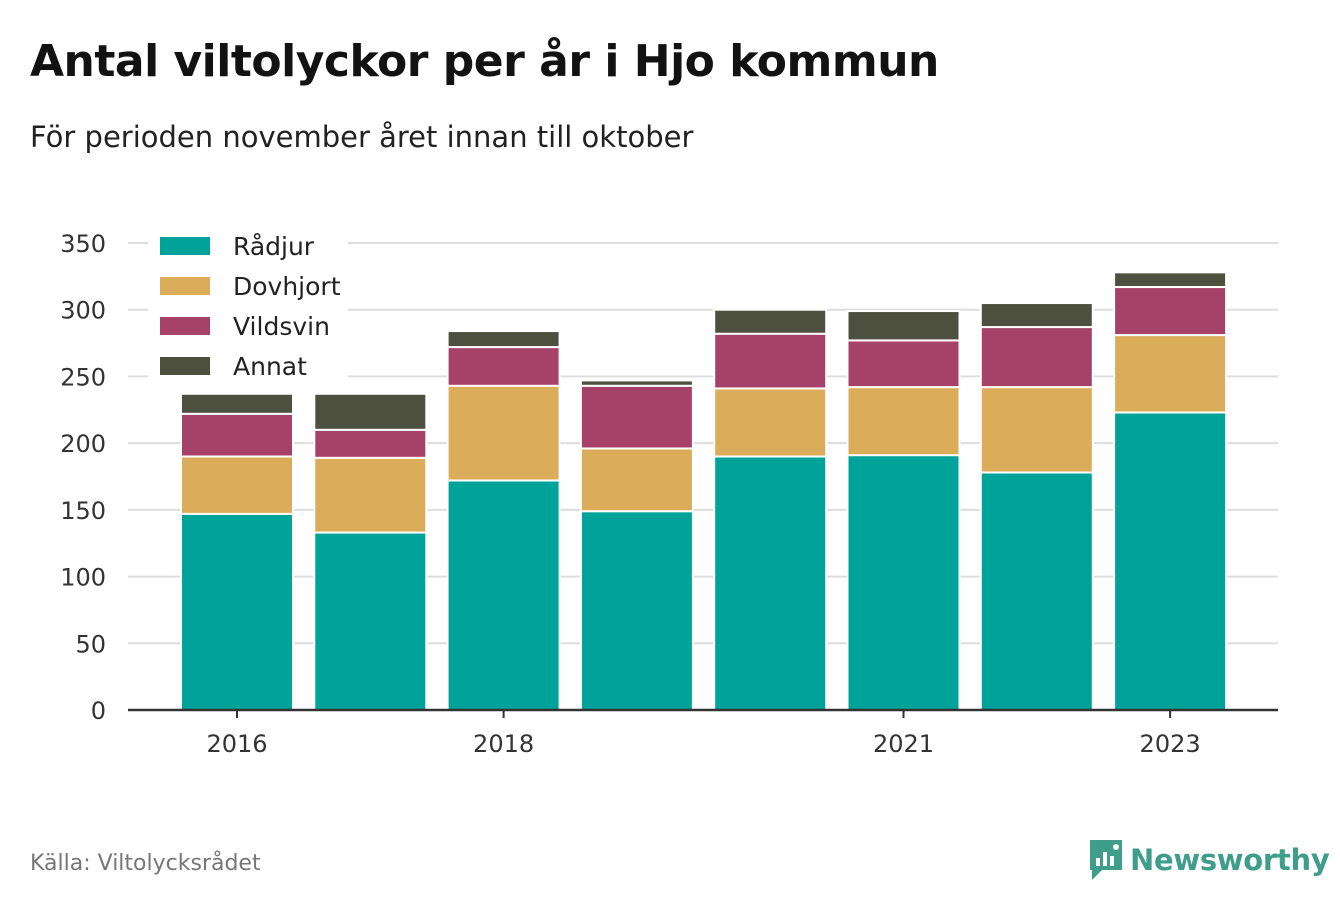  What do you see at coordinates (236, 744) in the screenshot?
I see `x-tick-label: 2016` at bounding box center [236, 744].